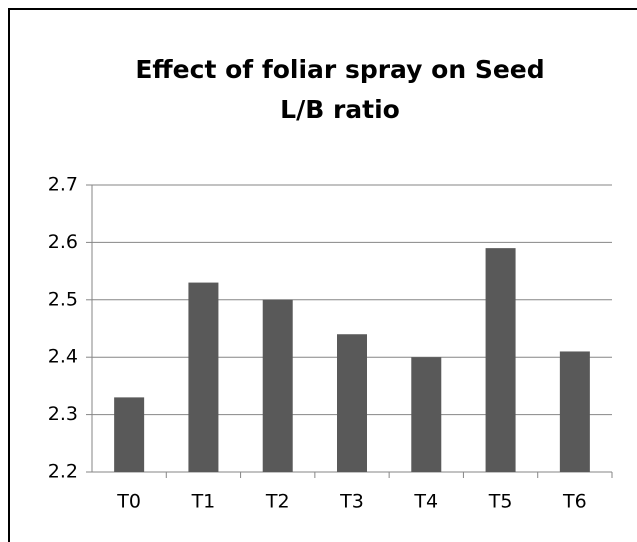  What do you see at coordinates (63, 185) in the screenshot?
I see `y-tick-label: 2.7` at bounding box center [63, 185].